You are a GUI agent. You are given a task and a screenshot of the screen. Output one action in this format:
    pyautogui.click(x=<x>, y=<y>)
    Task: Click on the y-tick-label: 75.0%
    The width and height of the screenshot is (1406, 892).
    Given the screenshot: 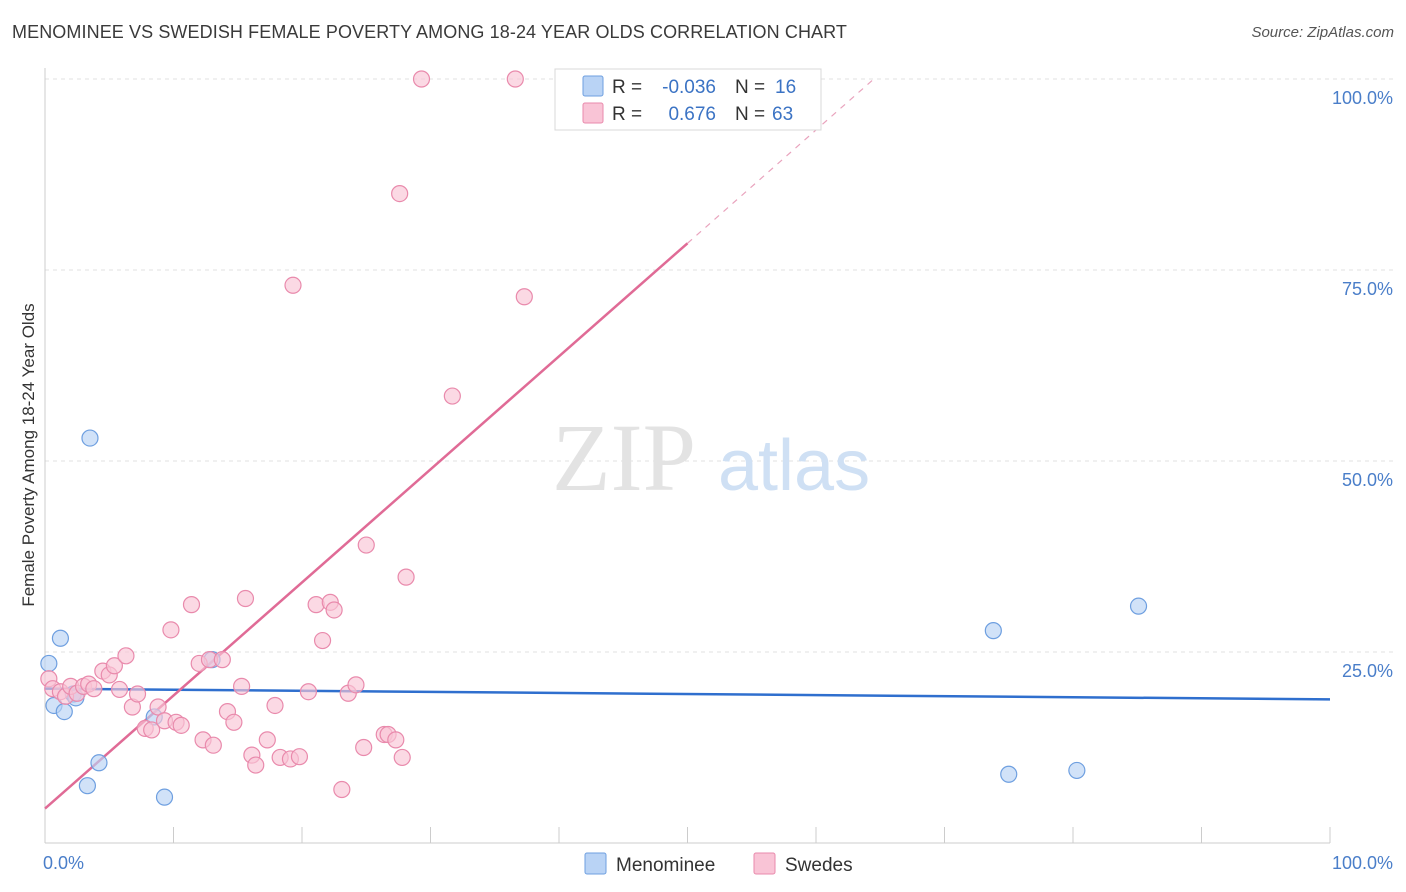 What is the action you would take?
    pyautogui.click(x=1367, y=289)
    